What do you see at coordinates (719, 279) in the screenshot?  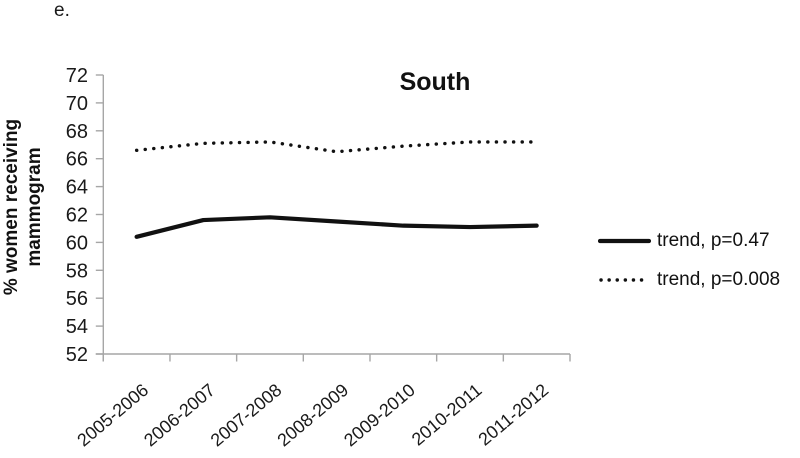 I see `legend-label: trend, p=0.008` at bounding box center [719, 279].